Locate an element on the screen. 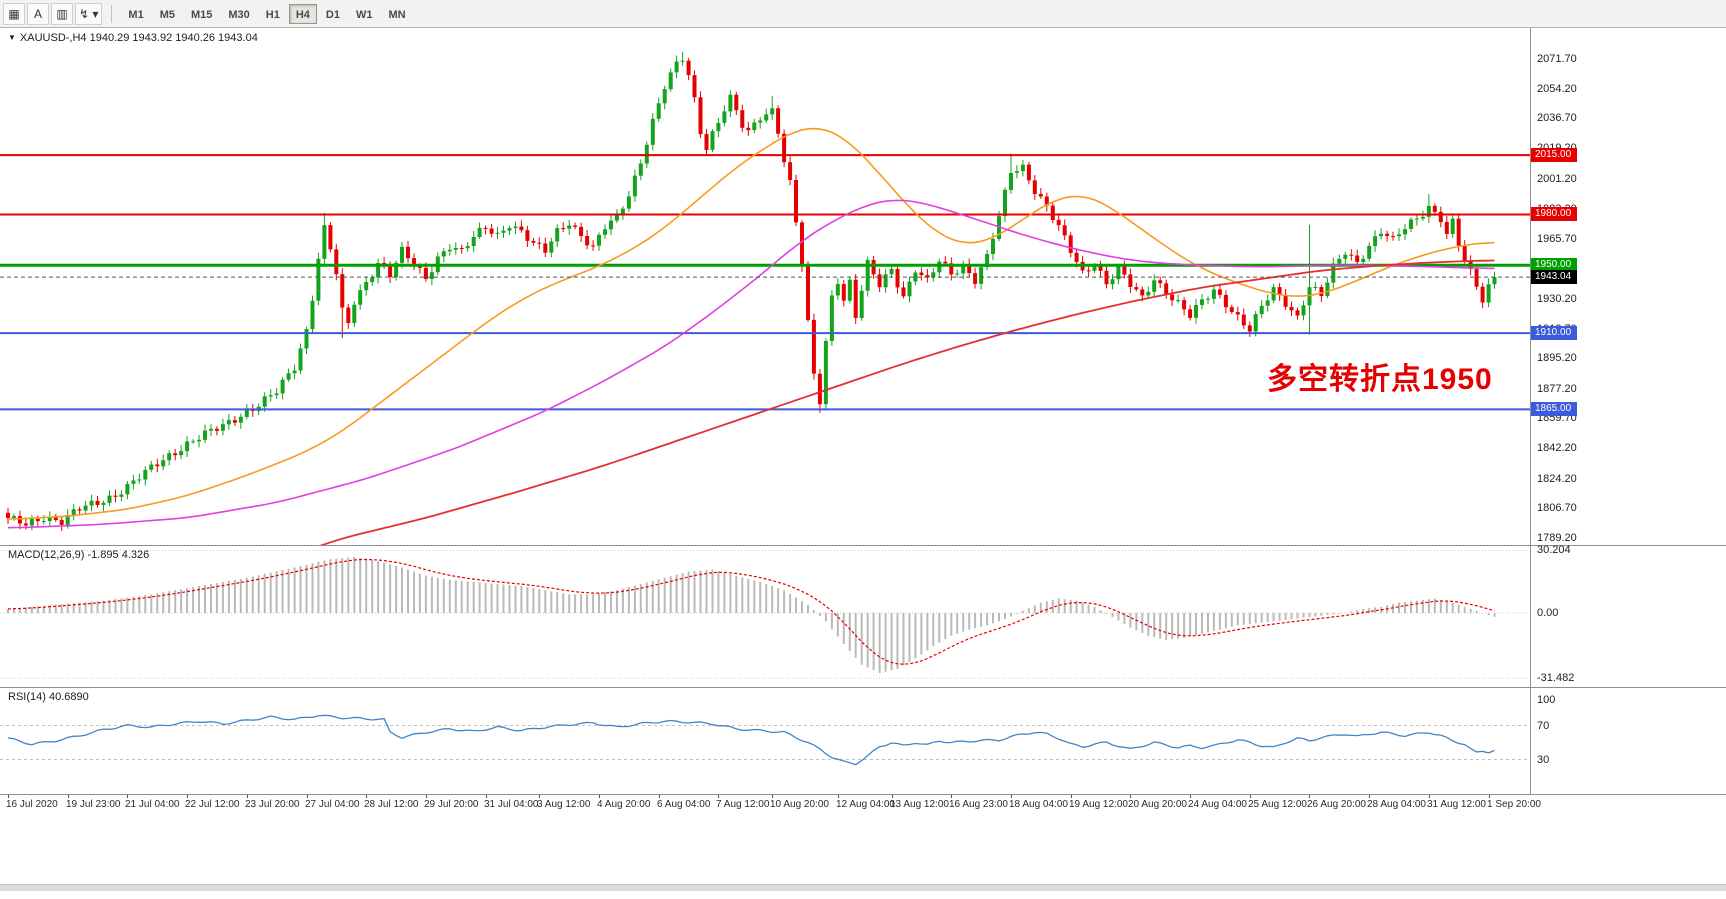  macd-panel-canvas is located at coordinates (765, 616).